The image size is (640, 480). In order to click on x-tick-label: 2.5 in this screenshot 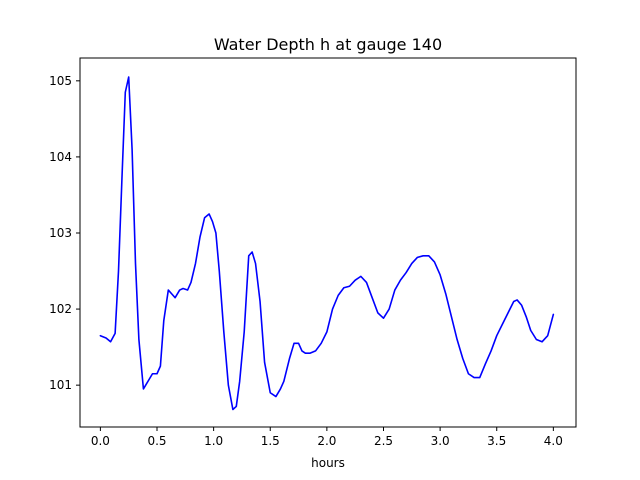, I will do `click(383, 441)`.